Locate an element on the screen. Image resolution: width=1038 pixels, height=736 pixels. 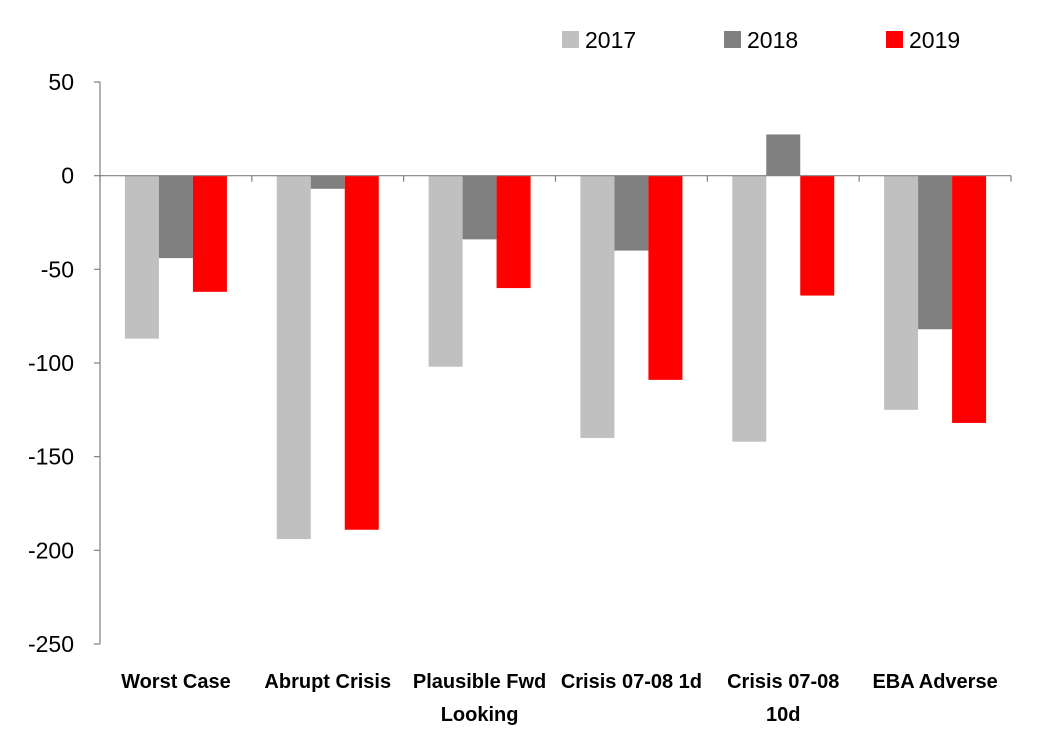
y-tick-label: -200 is located at coordinates (51, 550).